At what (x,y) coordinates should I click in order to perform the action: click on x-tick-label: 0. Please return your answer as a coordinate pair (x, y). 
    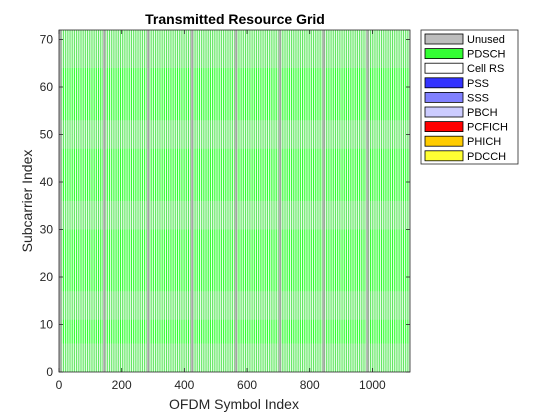
    Looking at the image, I should click on (59, 385).